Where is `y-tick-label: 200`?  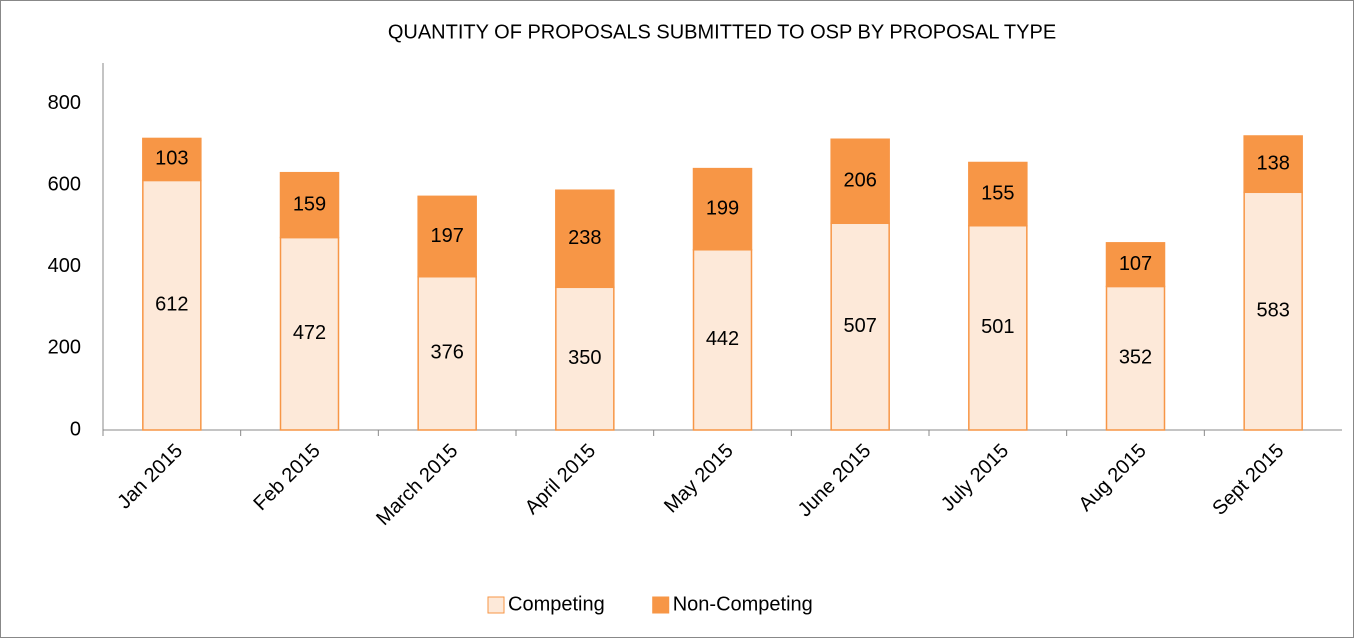 y-tick-label: 200 is located at coordinates (64, 348).